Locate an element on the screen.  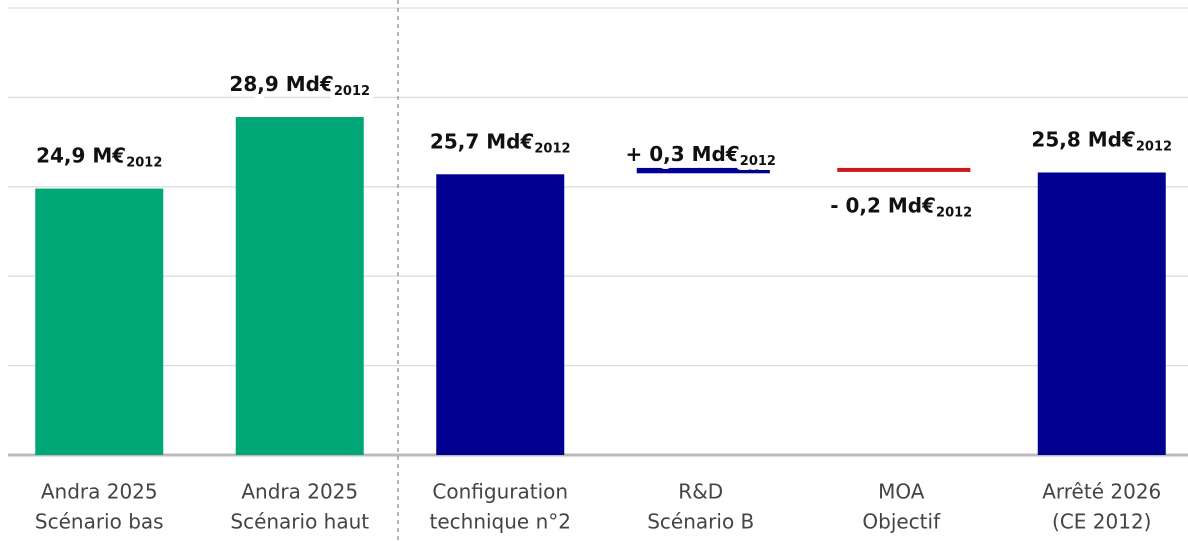
x-tick-label: Configuration is located at coordinates (500, 492).